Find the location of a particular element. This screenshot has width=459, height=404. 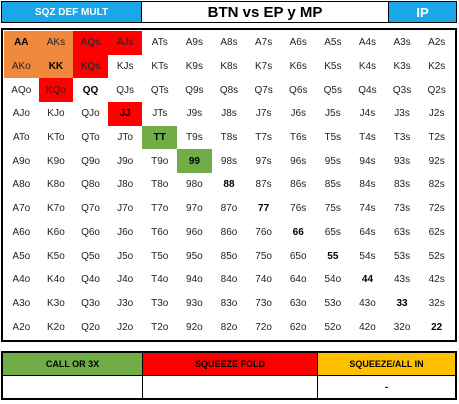

hand-cell: J9o is located at coordinates (125, 161).